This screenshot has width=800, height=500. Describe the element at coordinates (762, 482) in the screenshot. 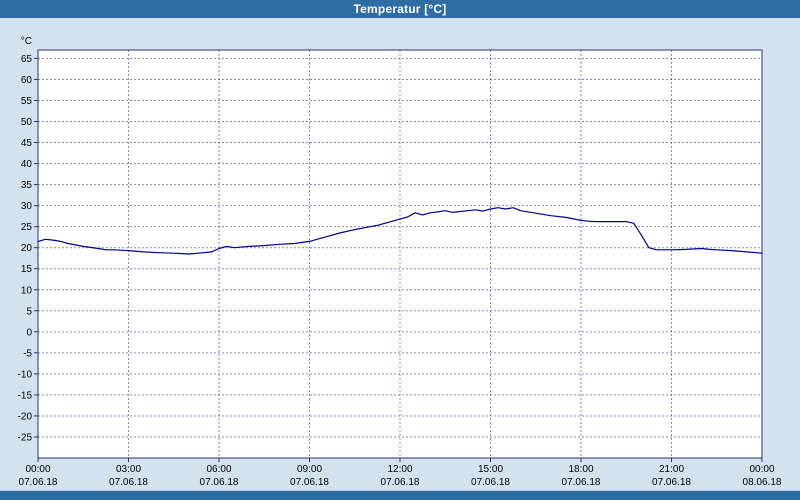

I see `x-tick-date-label: 08.06.18` at that location.